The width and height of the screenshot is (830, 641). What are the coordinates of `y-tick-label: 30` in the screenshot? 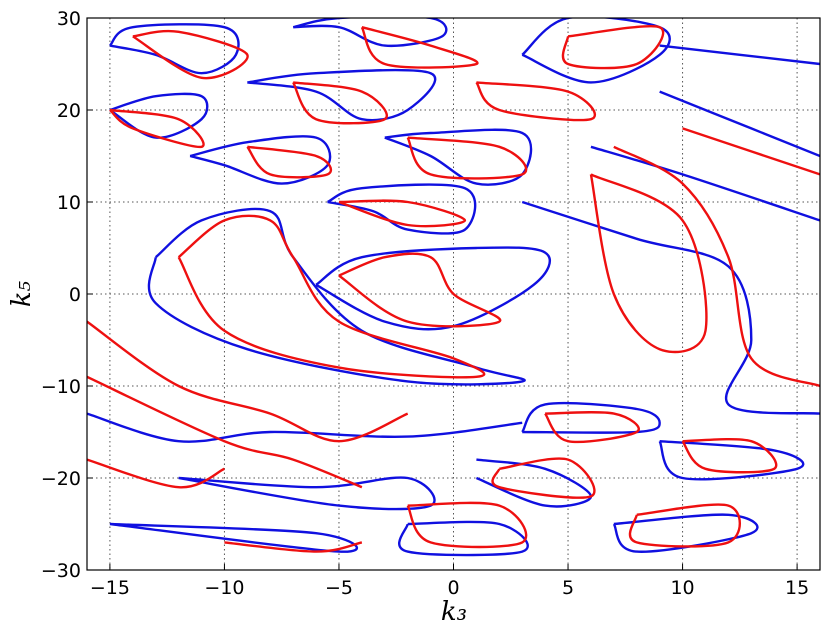 It's located at (69, 19).